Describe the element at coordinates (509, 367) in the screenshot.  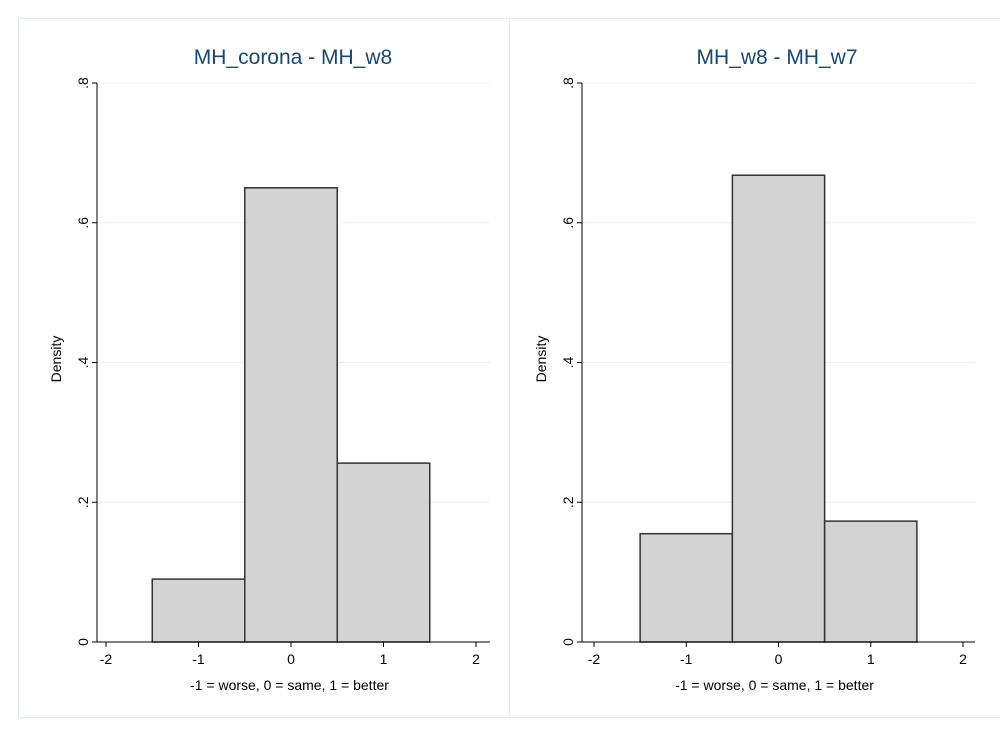
I see `panel-divider` at that location.